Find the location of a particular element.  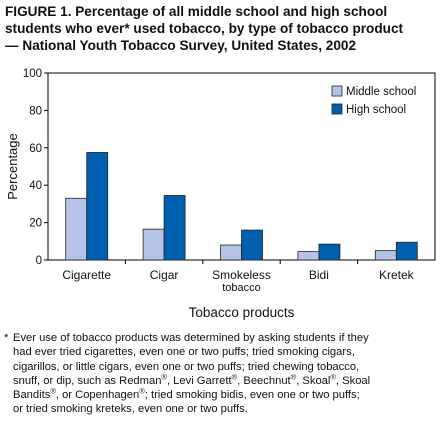

y-tick-label: 100 is located at coordinates (32, 74).